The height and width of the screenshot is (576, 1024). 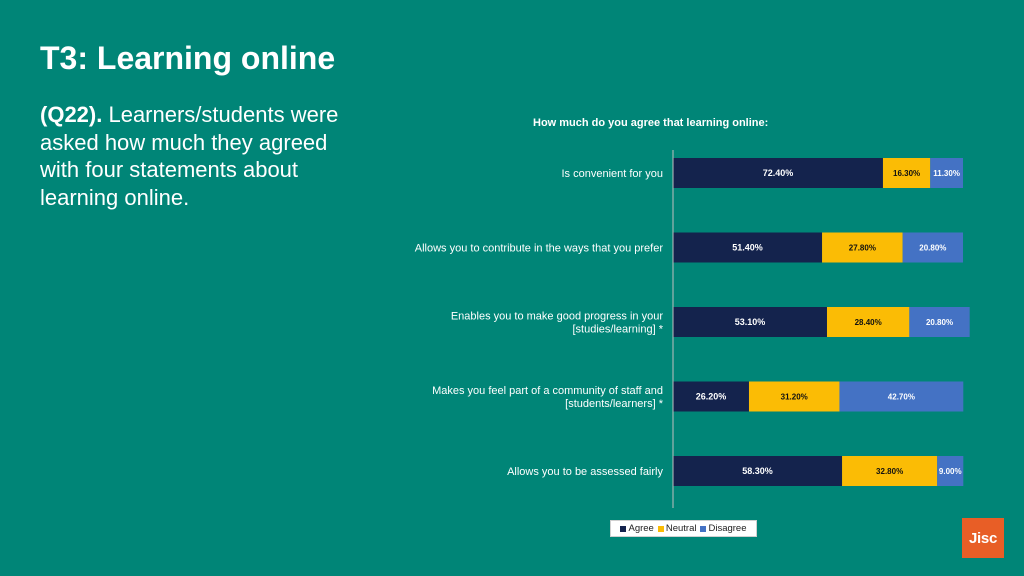 I want to click on data-label-agree-4: 58.30%, so click(x=757, y=471).